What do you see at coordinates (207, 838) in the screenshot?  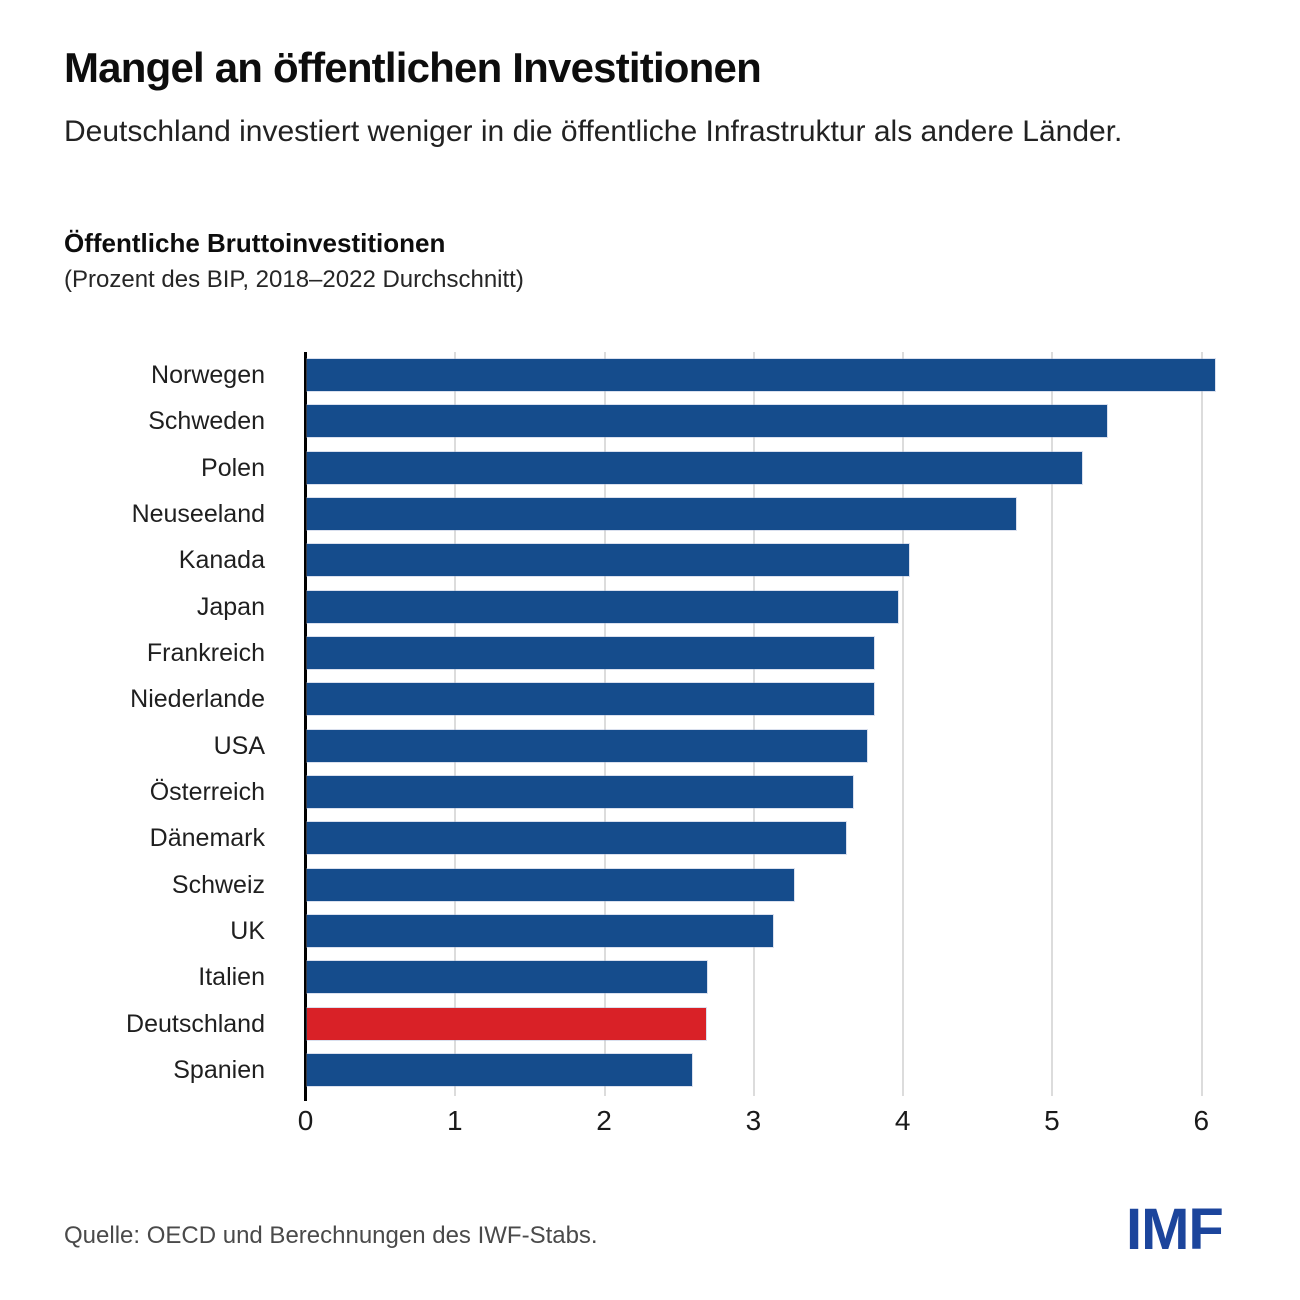 I see `category-label: Dänemark` at bounding box center [207, 838].